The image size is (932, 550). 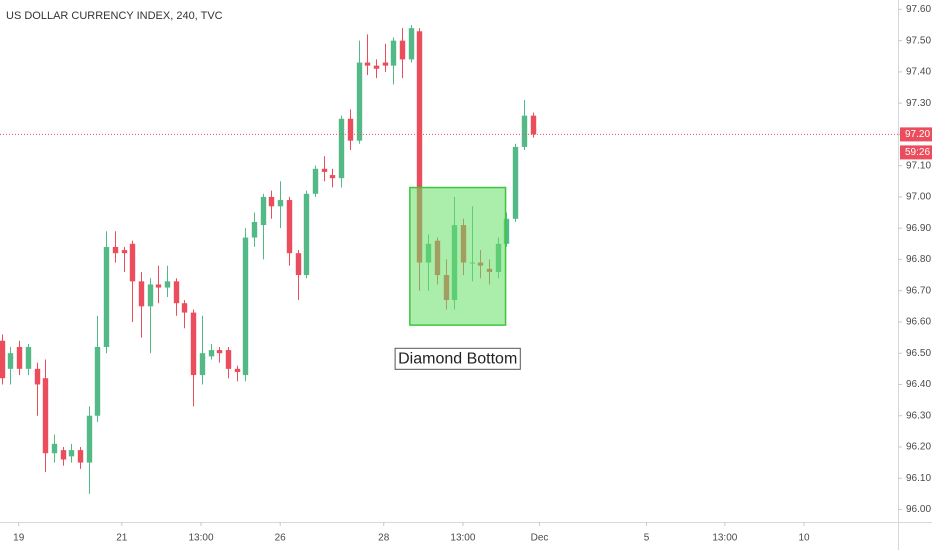 I want to click on last-price-label: 97.20, so click(x=917, y=134).